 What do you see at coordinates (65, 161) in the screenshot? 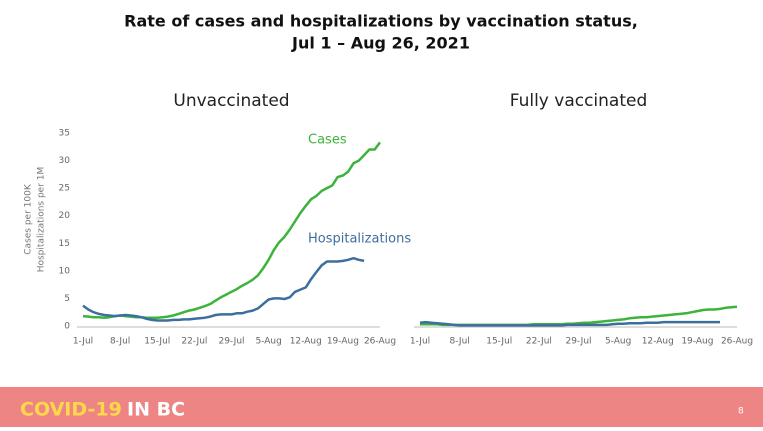
I see `y-tick-label: 30` at bounding box center [65, 161].